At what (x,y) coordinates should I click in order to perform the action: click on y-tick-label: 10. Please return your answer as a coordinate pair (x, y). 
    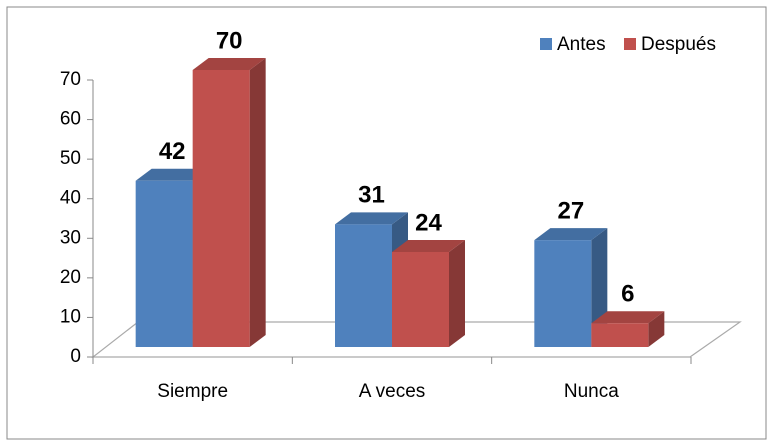
    Looking at the image, I should click on (70, 316).